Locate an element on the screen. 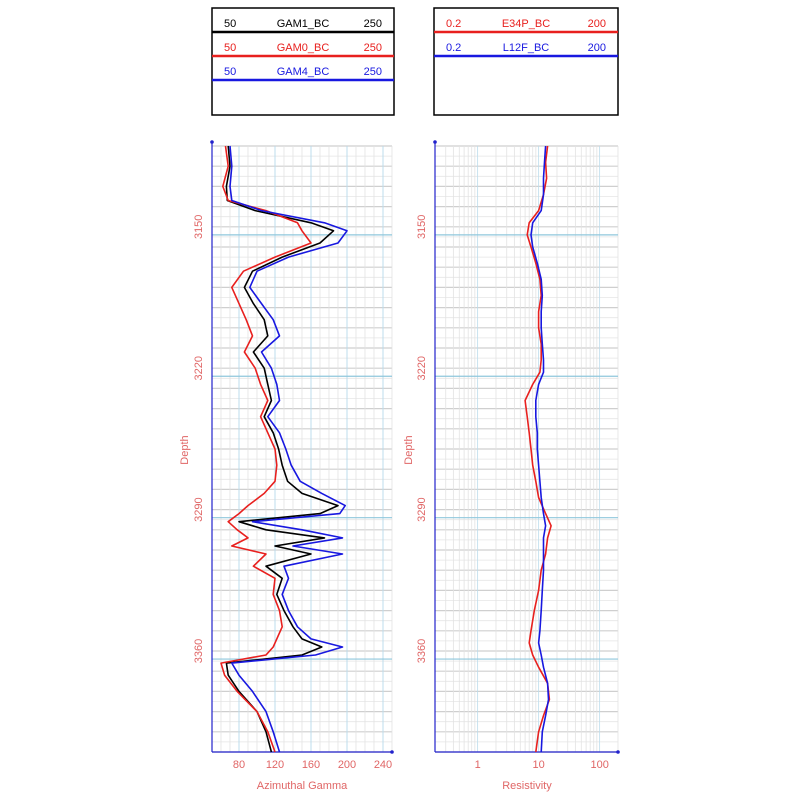 This screenshot has width=800, height=805. series-line-e34p_bc is located at coordinates (538, 449).